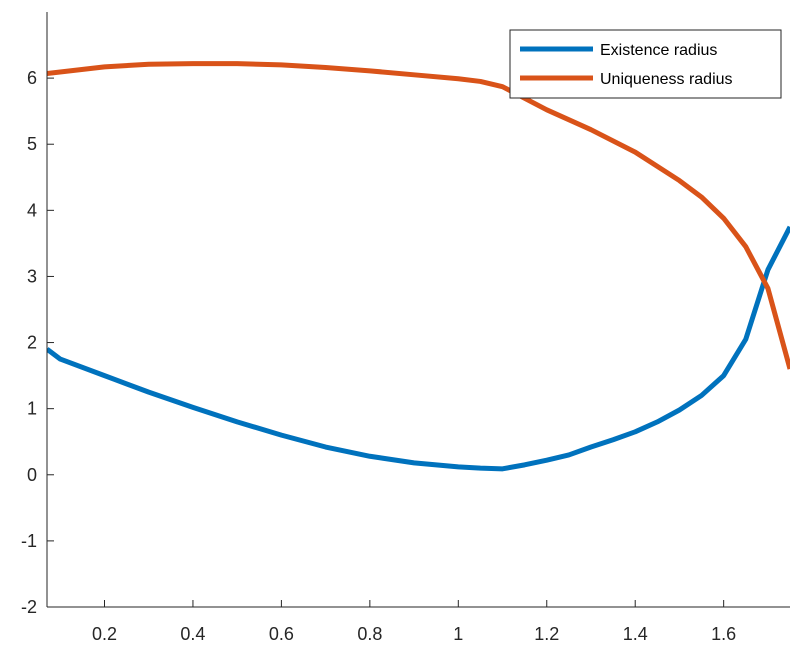  What do you see at coordinates (723, 634) in the screenshot?
I see `x-tick-label: 1.6` at bounding box center [723, 634].